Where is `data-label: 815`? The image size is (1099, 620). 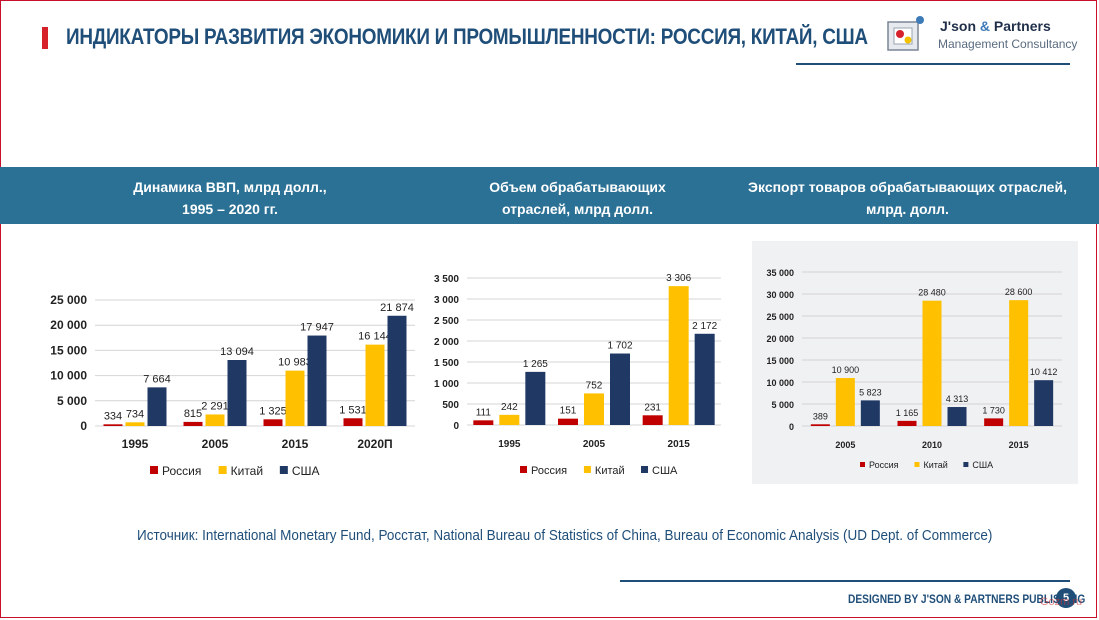 data-label: 815 is located at coordinates (193, 414).